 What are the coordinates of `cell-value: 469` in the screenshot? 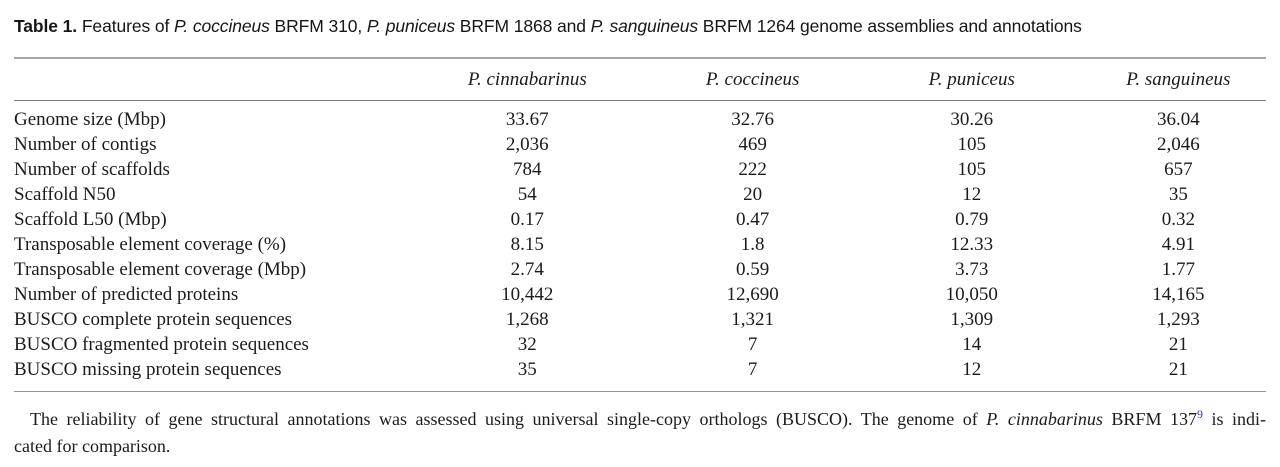 It's located at (752, 144).